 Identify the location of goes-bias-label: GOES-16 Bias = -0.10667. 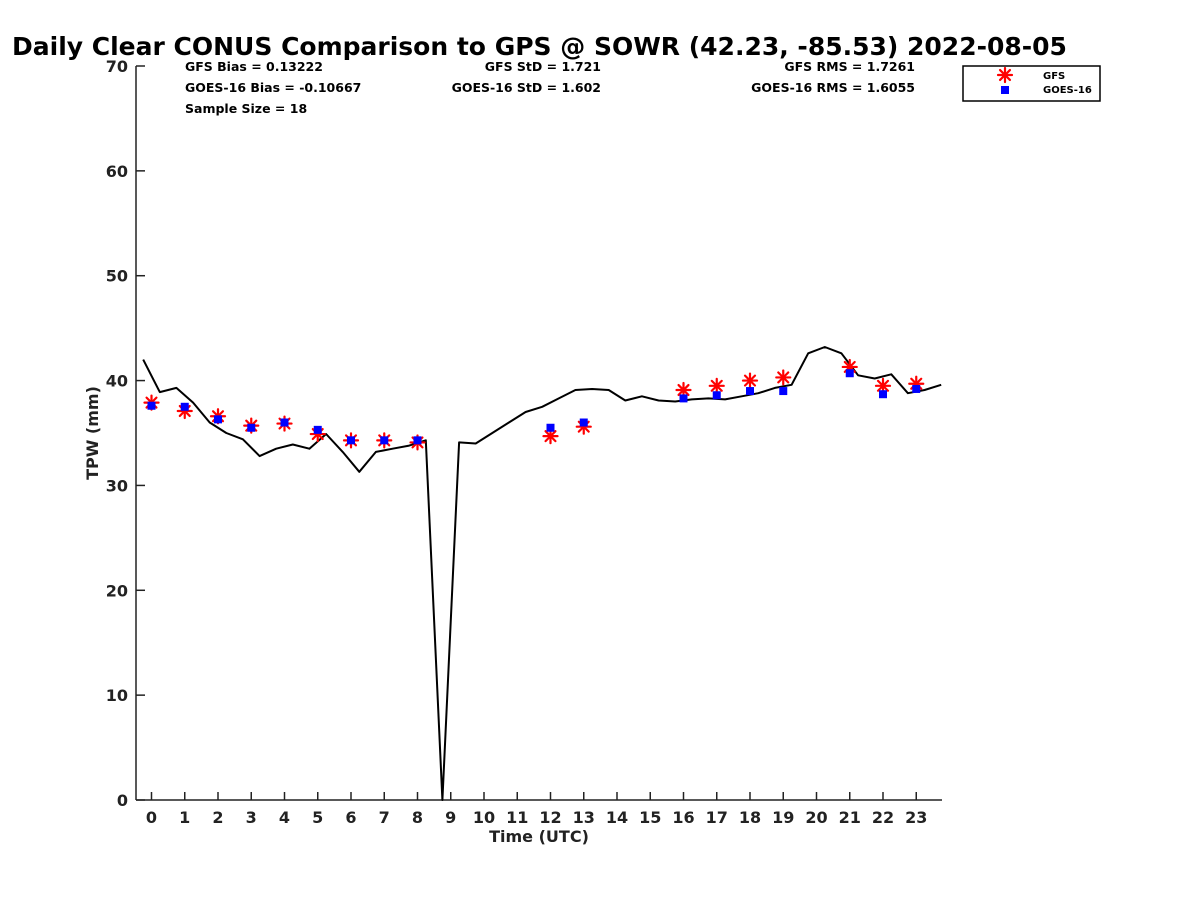
(273, 87).